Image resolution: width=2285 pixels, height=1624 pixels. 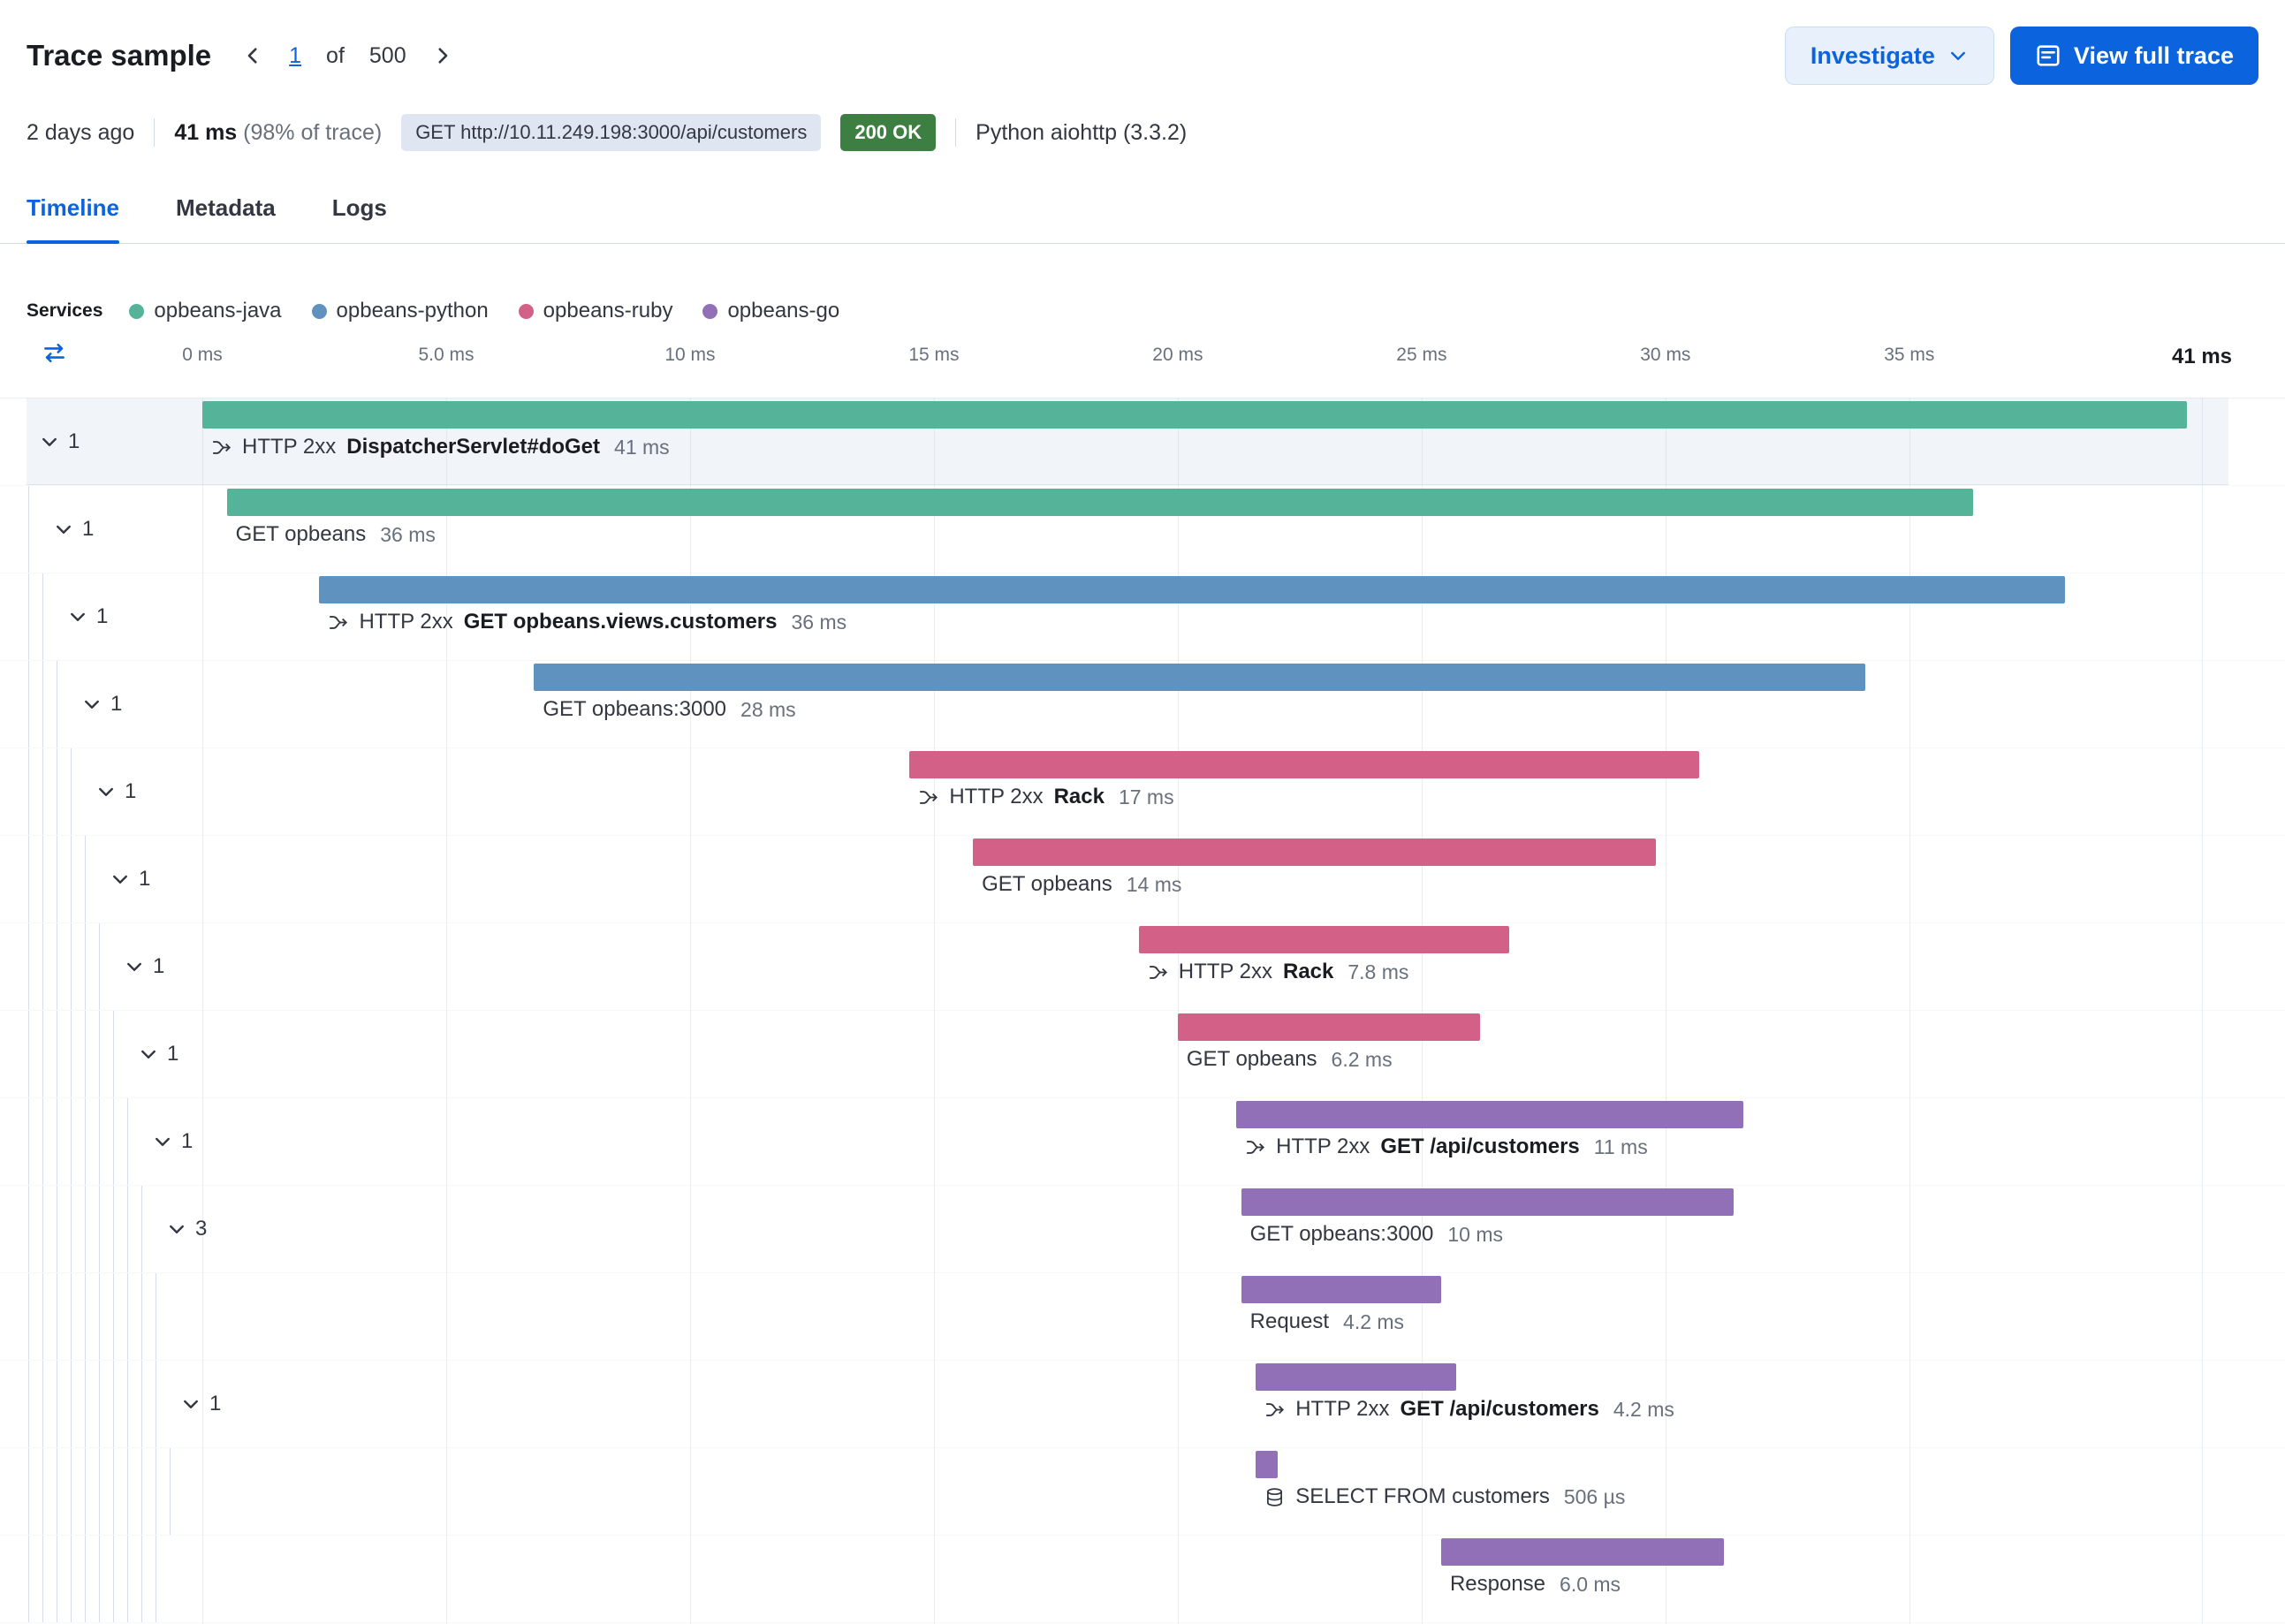 What do you see at coordinates (73, 219) in the screenshot?
I see `tab-timeline: Timeline` at bounding box center [73, 219].